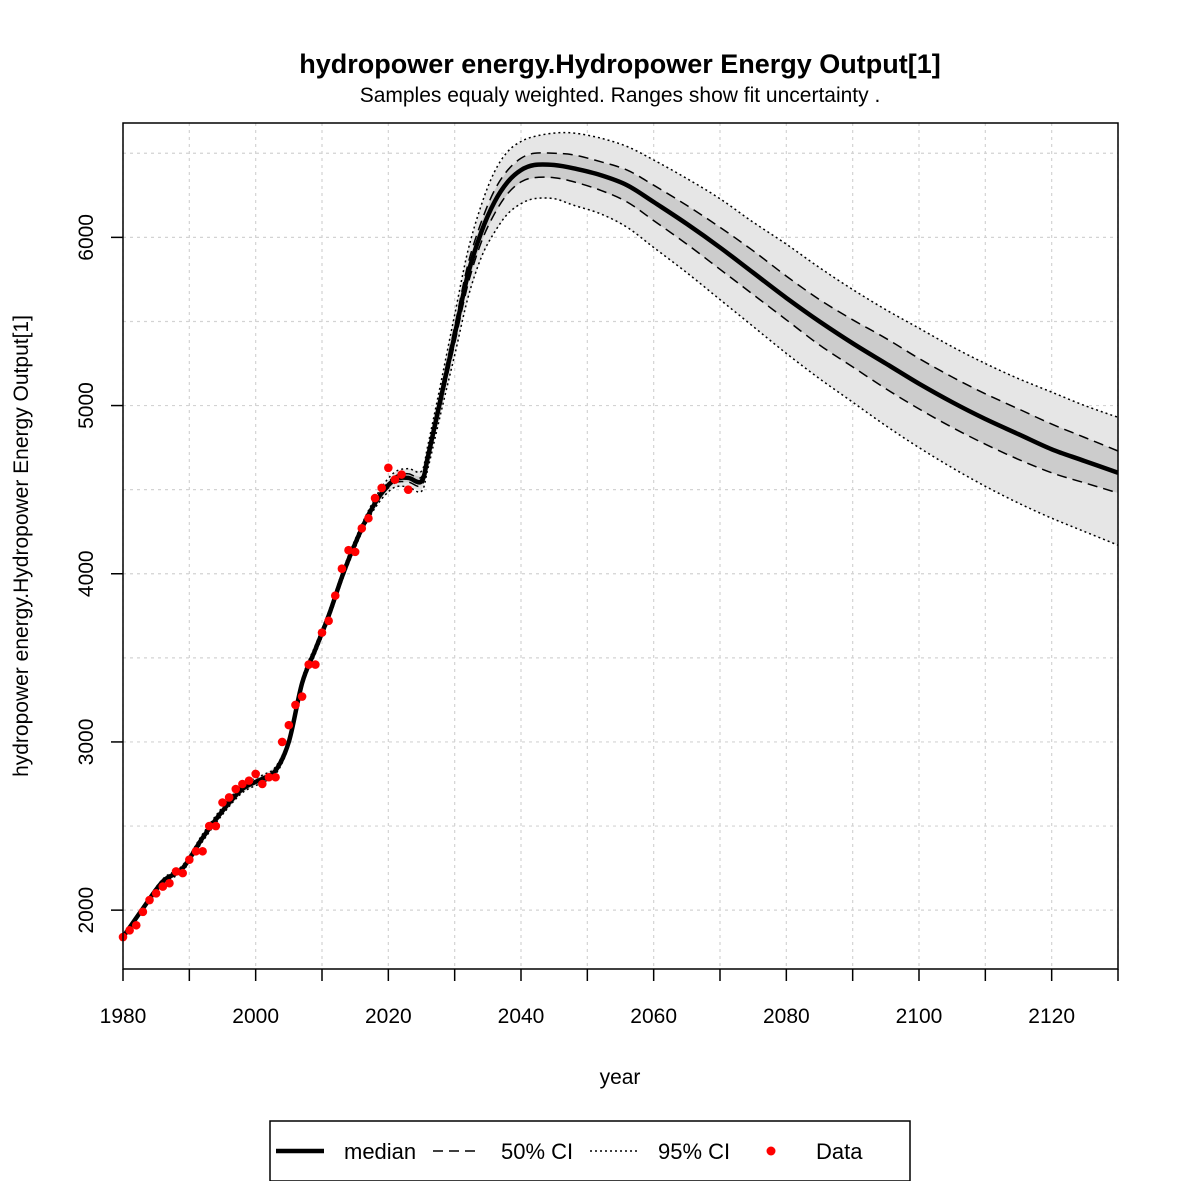 This screenshot has height=1181, width=1181. I want to click on y-tick-label: 2000, so click(86, 910).